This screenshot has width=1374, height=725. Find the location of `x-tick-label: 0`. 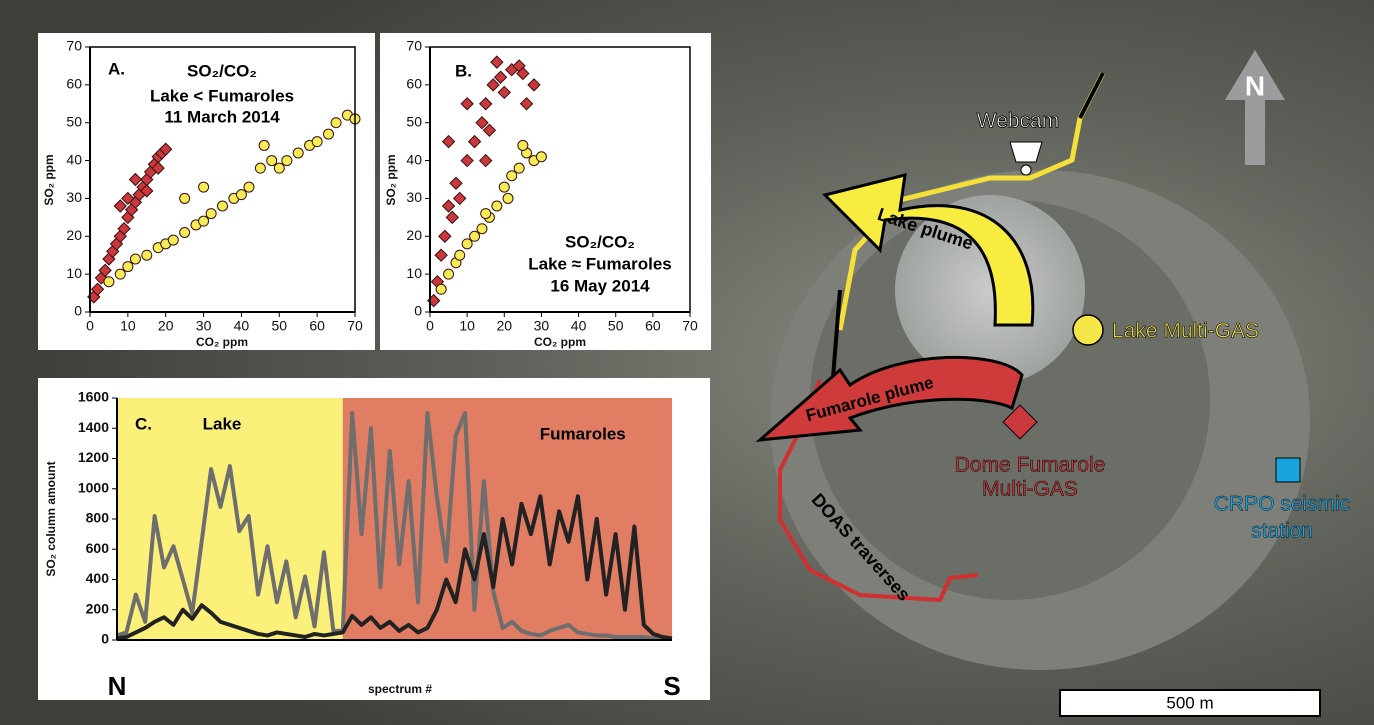

x-tick-label: 0 is located at coordinates (90, 326).